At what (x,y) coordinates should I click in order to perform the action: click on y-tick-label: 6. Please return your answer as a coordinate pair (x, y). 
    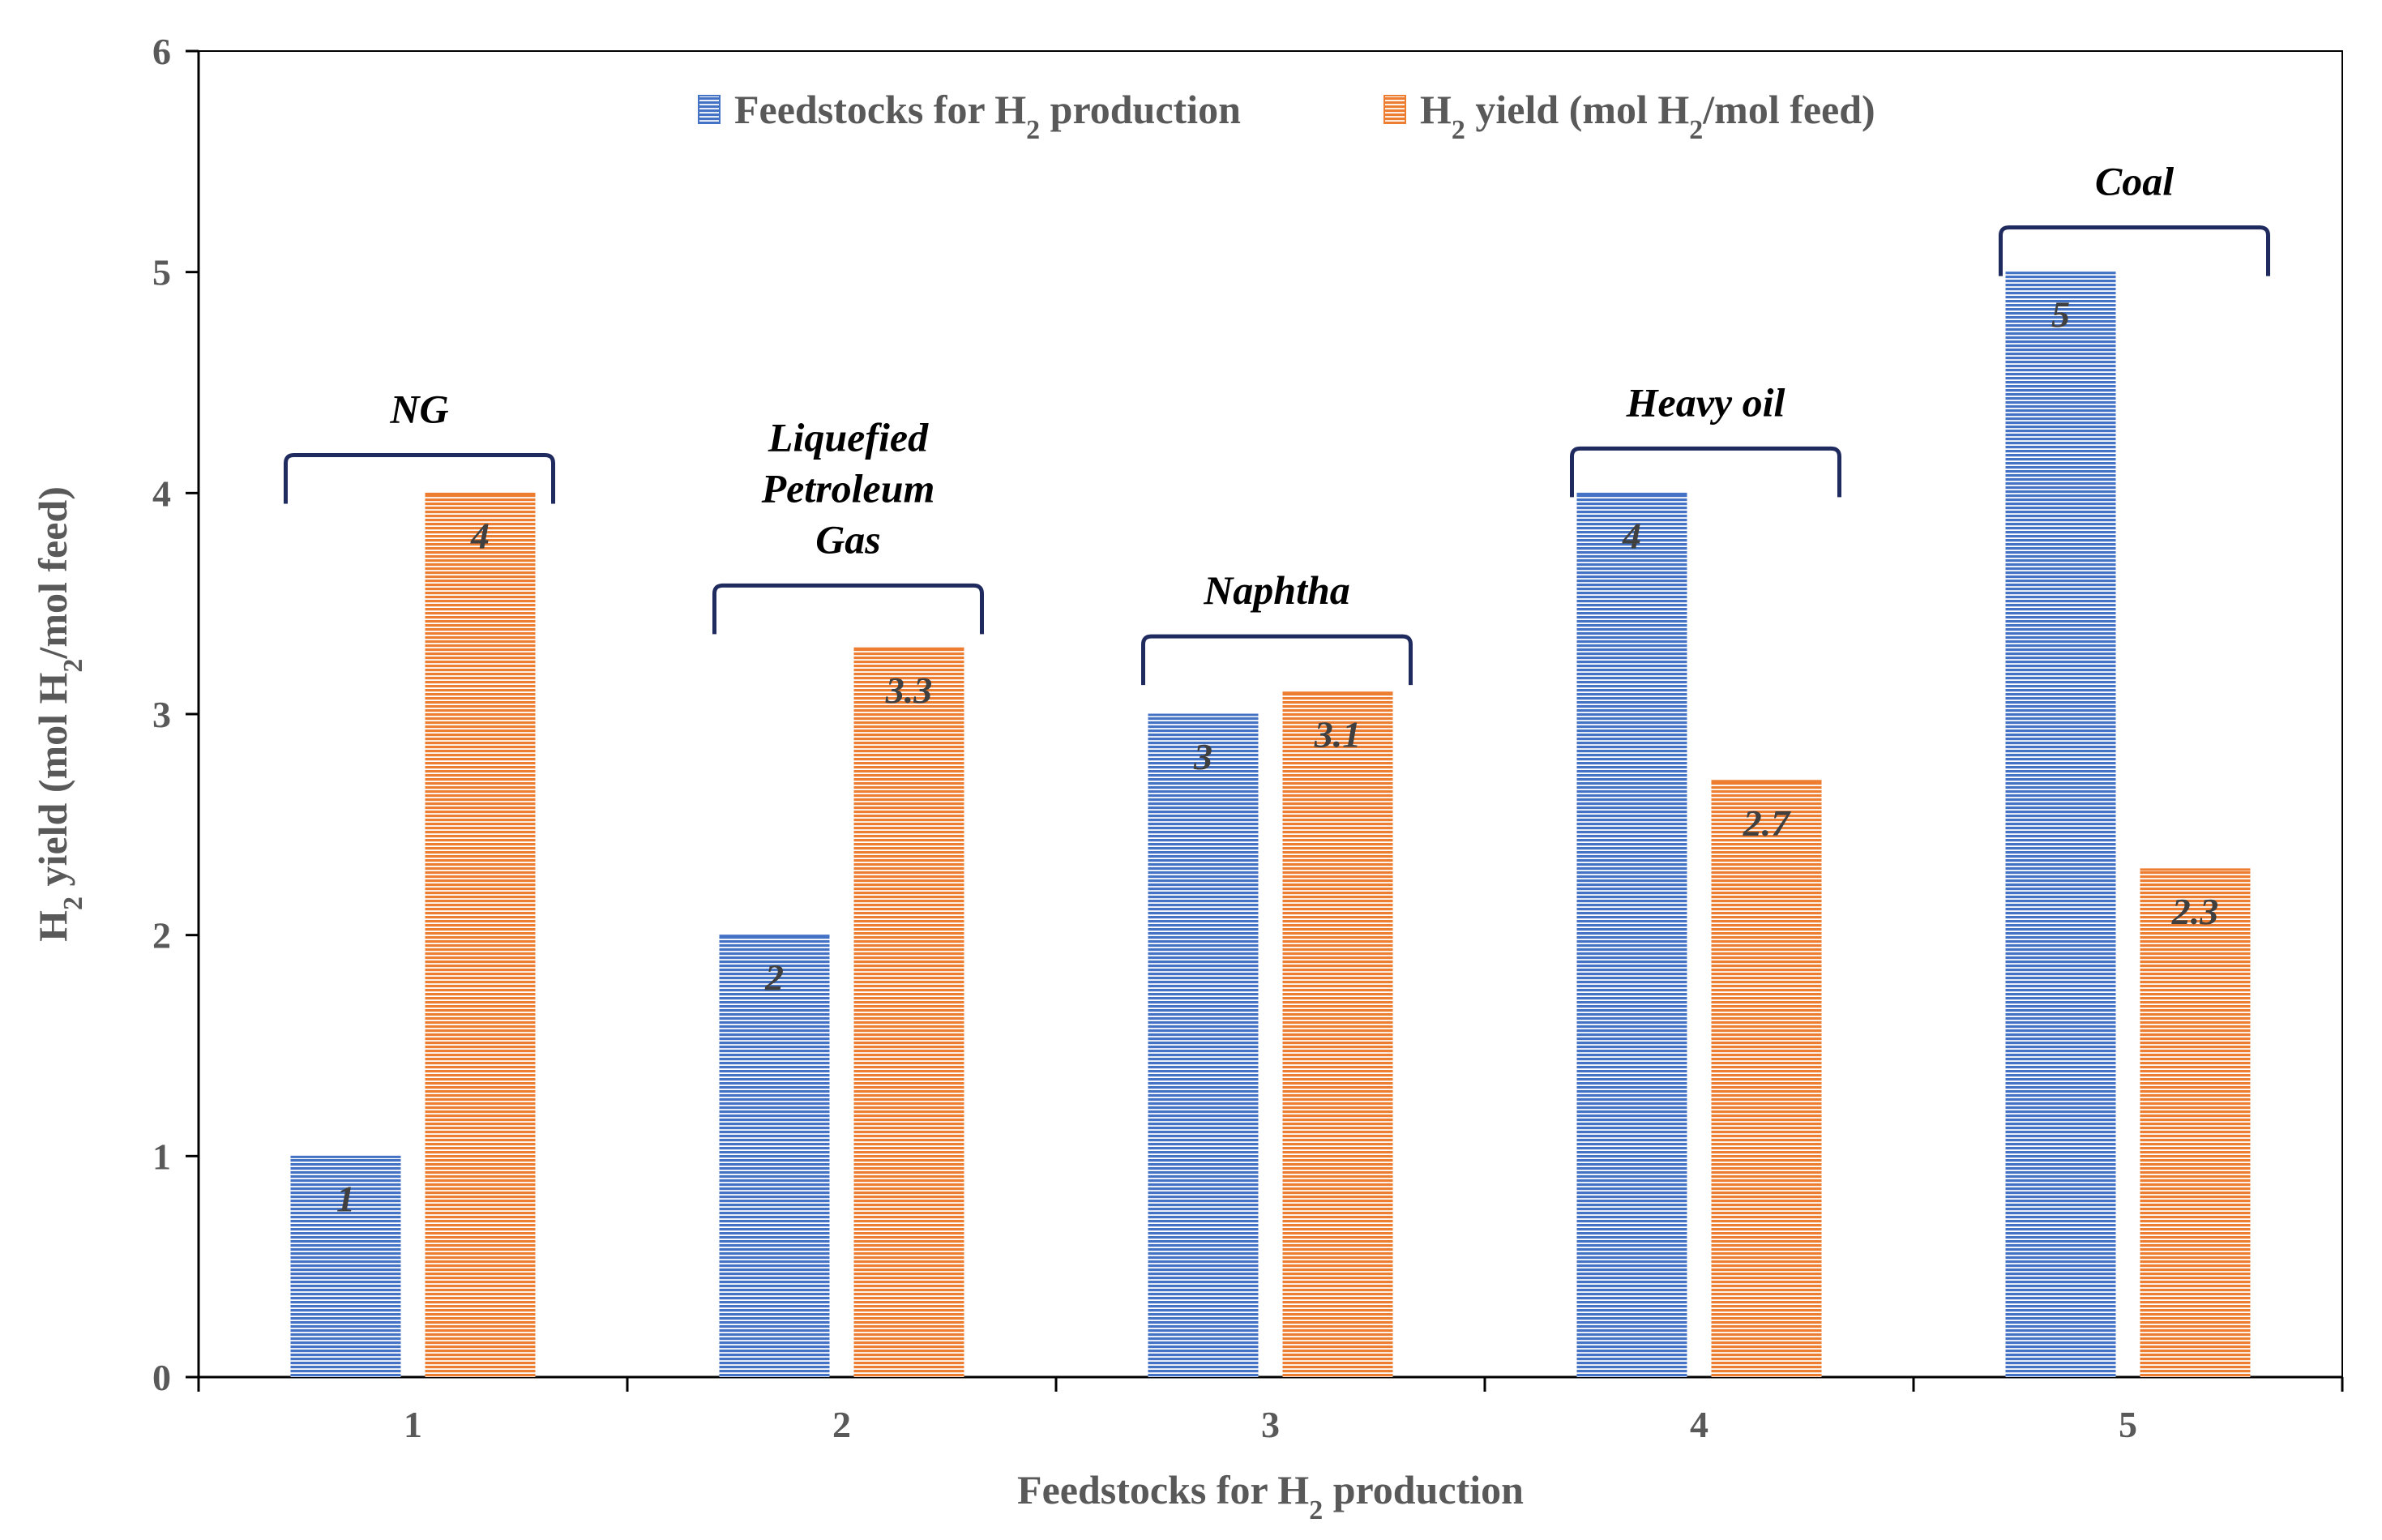
    Looking at the image, I should click on (161, 51).